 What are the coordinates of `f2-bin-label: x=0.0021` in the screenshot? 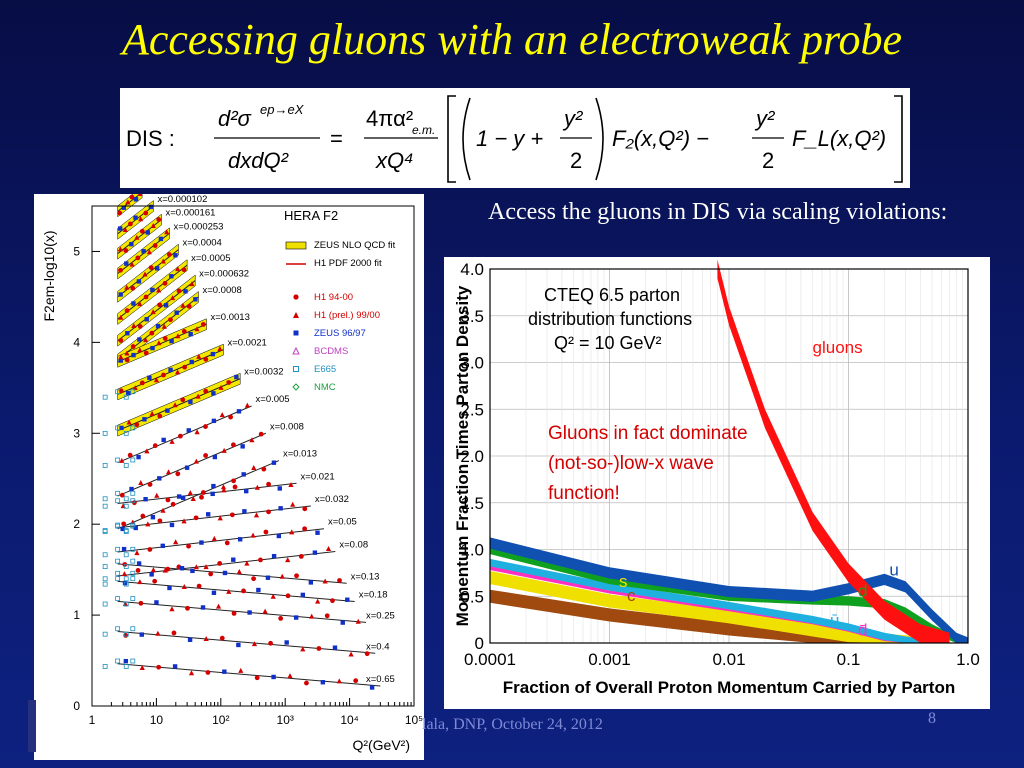 It's located at (246, 343).